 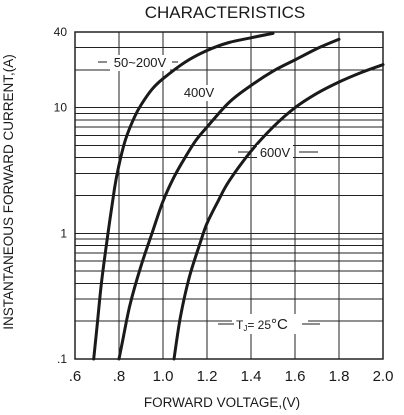 I want to click on series-labels: 50~200V 400V 600V, so click(x=208, y=108).